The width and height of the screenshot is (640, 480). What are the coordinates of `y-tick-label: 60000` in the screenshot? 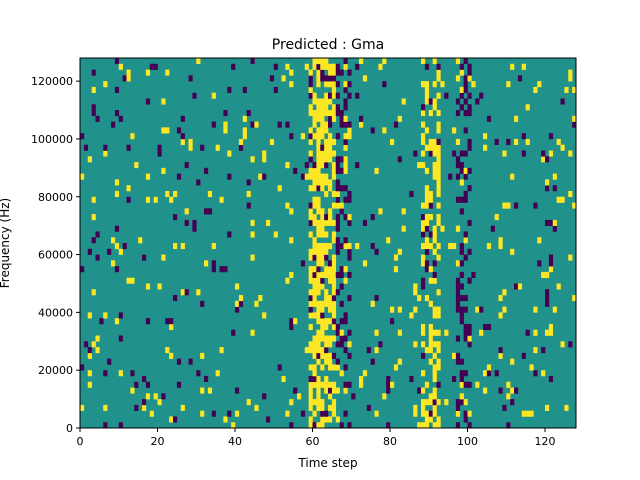 It's located at (55, 255).